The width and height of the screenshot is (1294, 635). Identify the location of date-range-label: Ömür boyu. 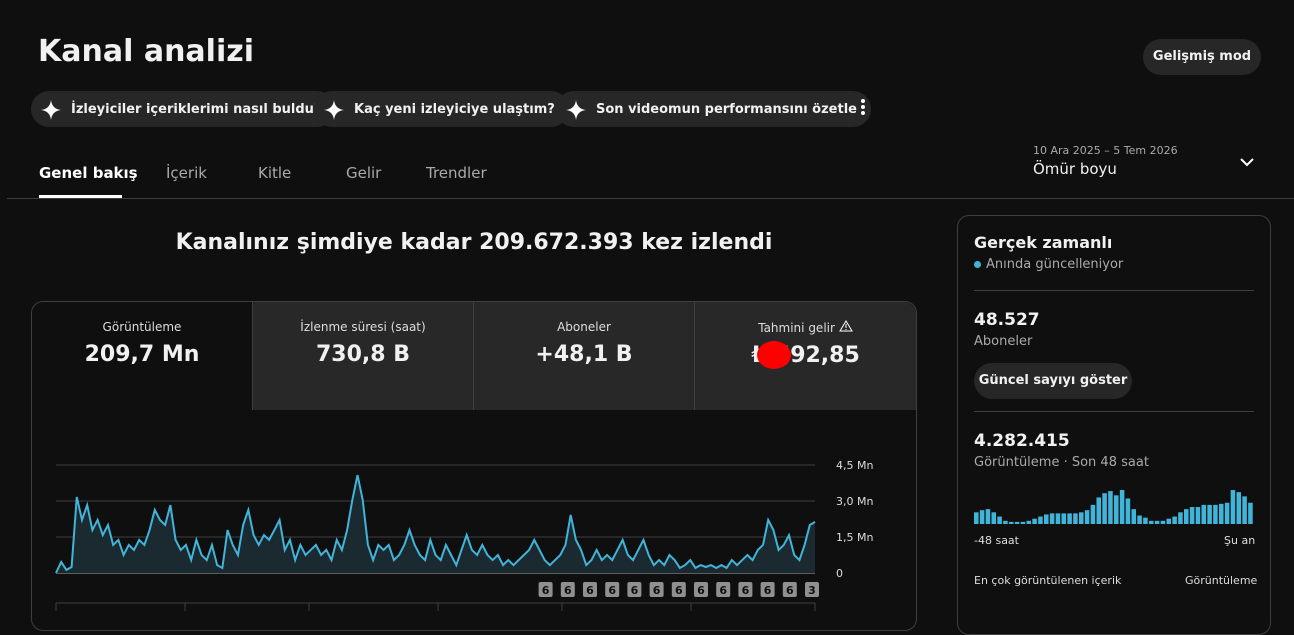
(1075, 169).